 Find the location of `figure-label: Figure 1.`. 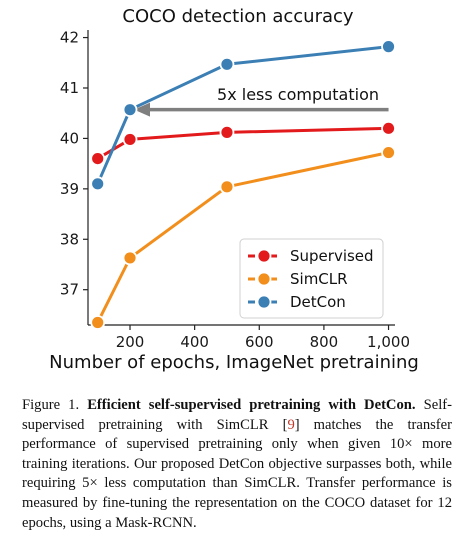

figure-label: Figure 1. is located at coordinates (51, 405).